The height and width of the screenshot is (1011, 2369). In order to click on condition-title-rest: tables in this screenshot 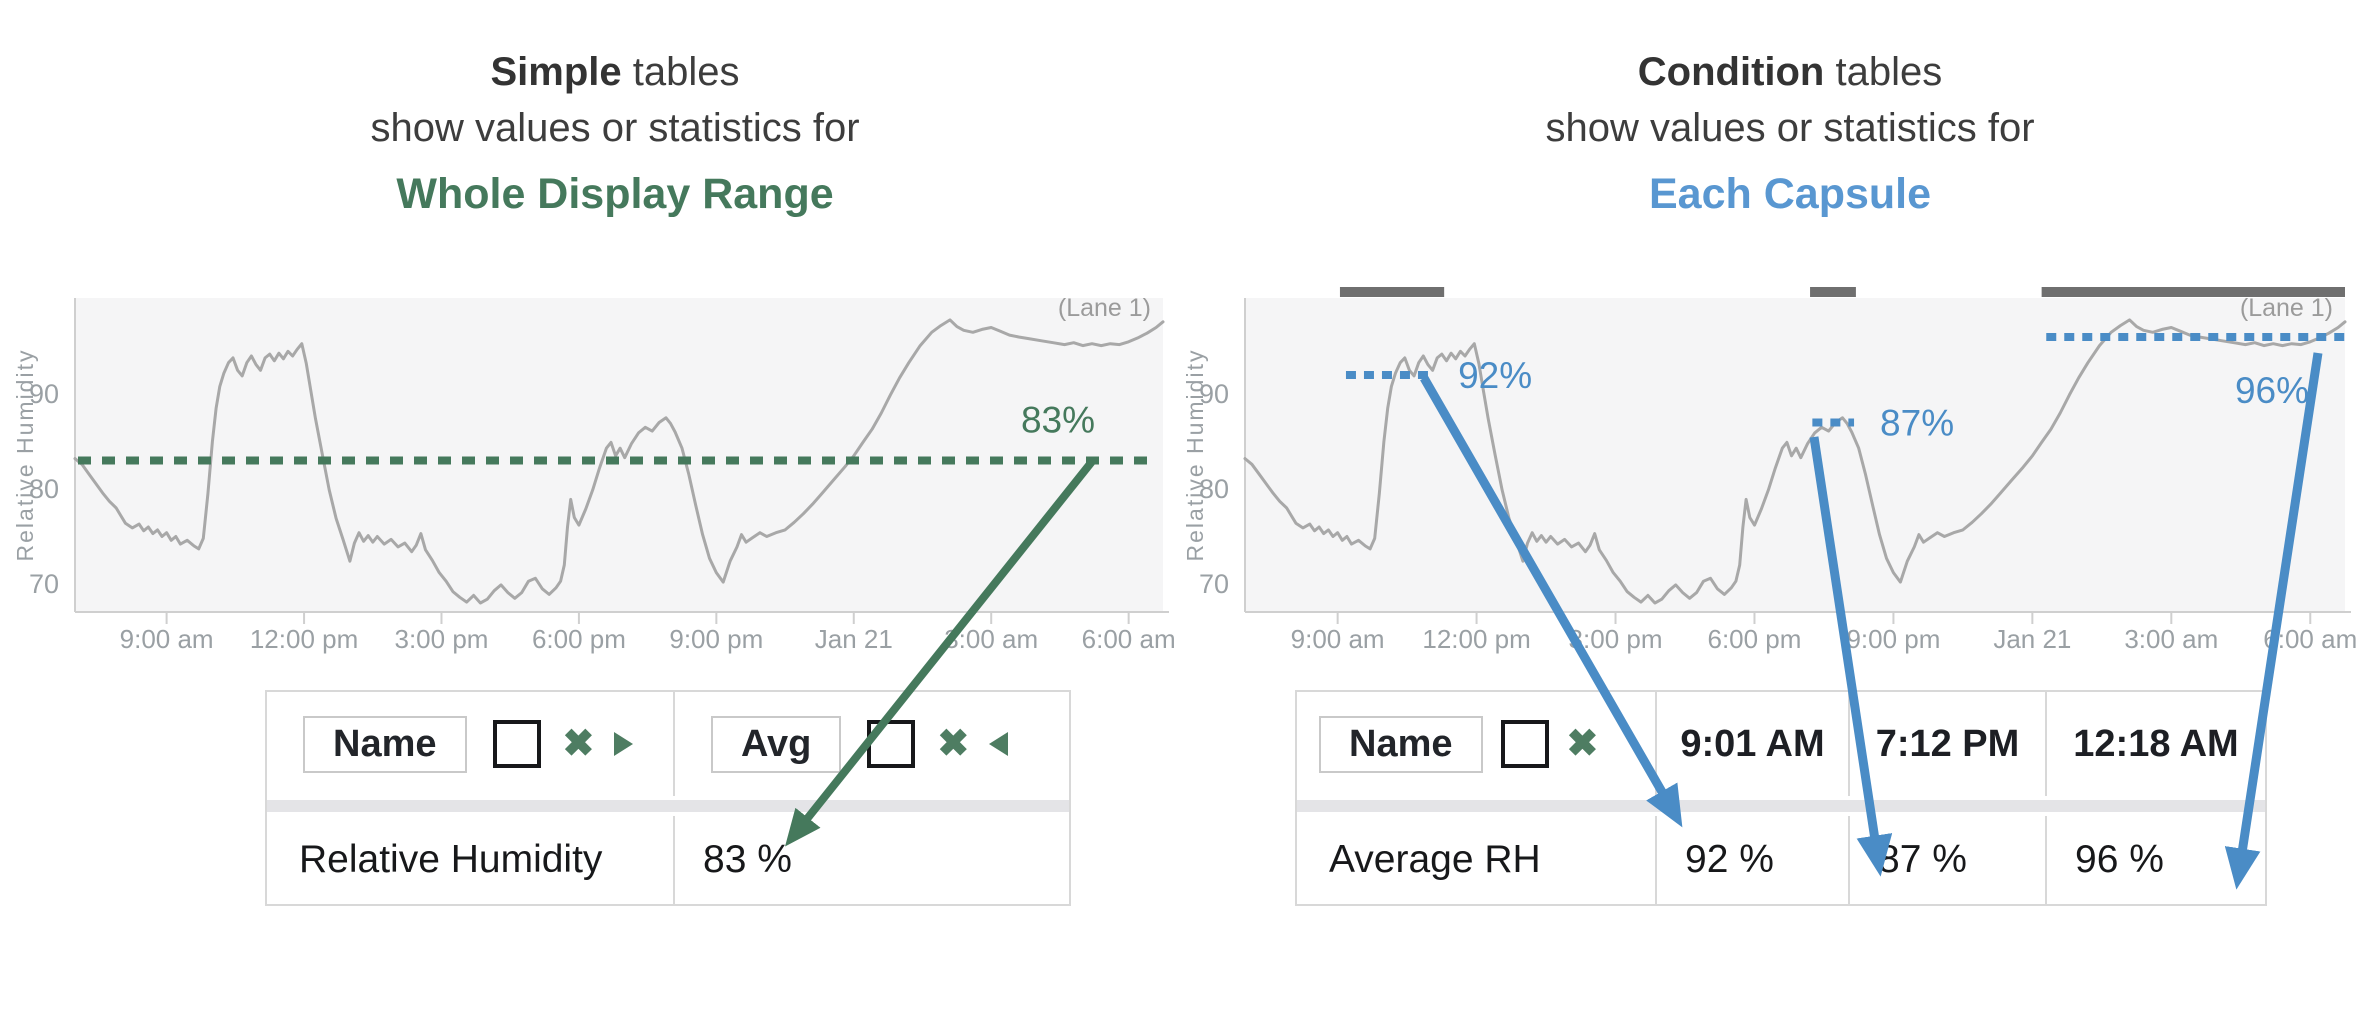, I will do `click(1883, 72)`.